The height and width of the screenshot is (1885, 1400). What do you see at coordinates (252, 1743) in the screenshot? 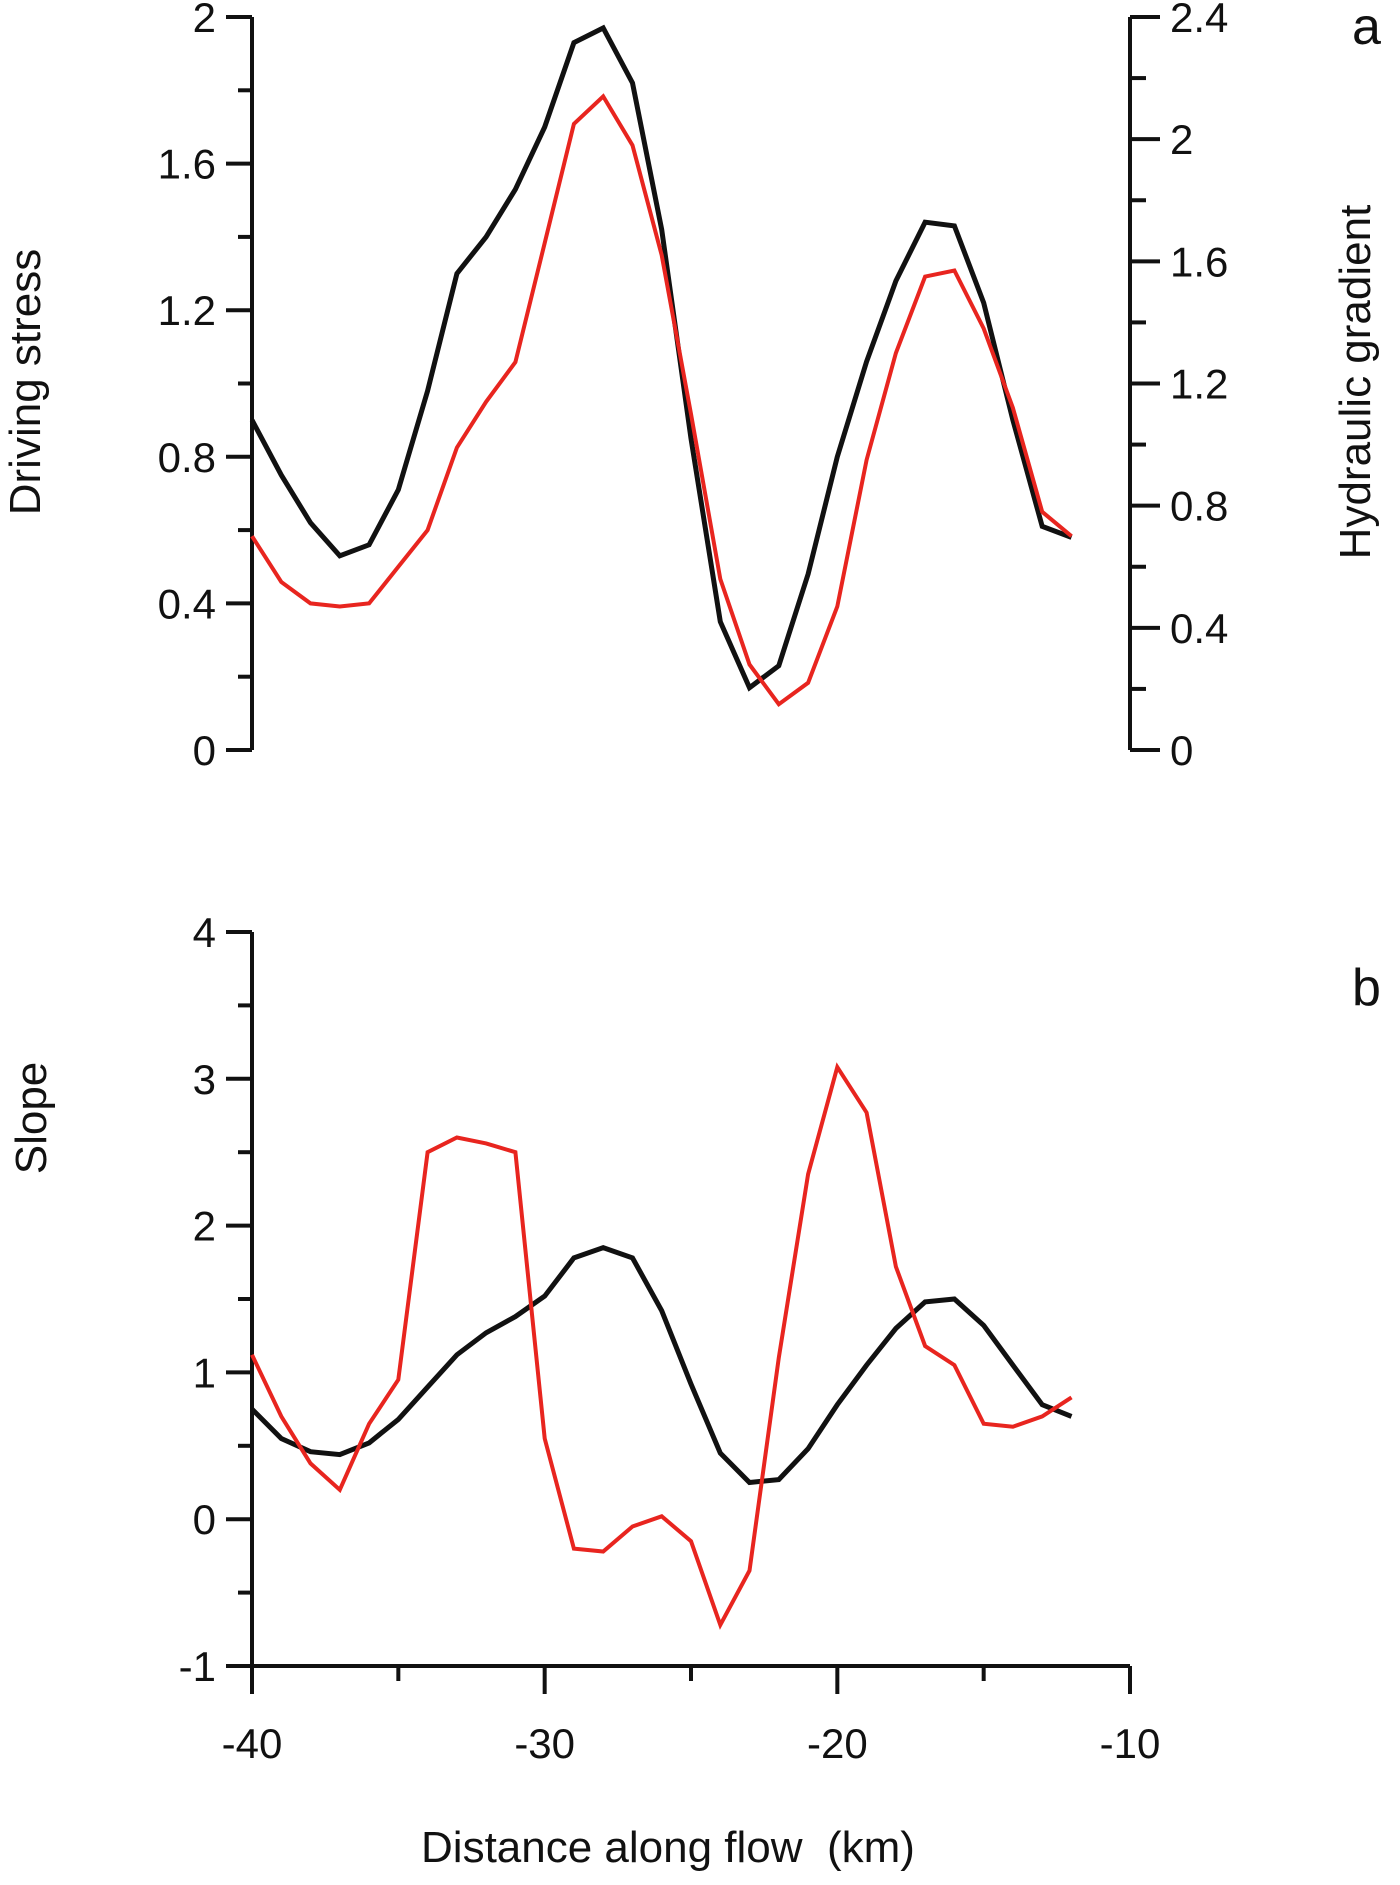
I see `panel-b-x-tick-label: -40` at bounding box center [252, 1743].